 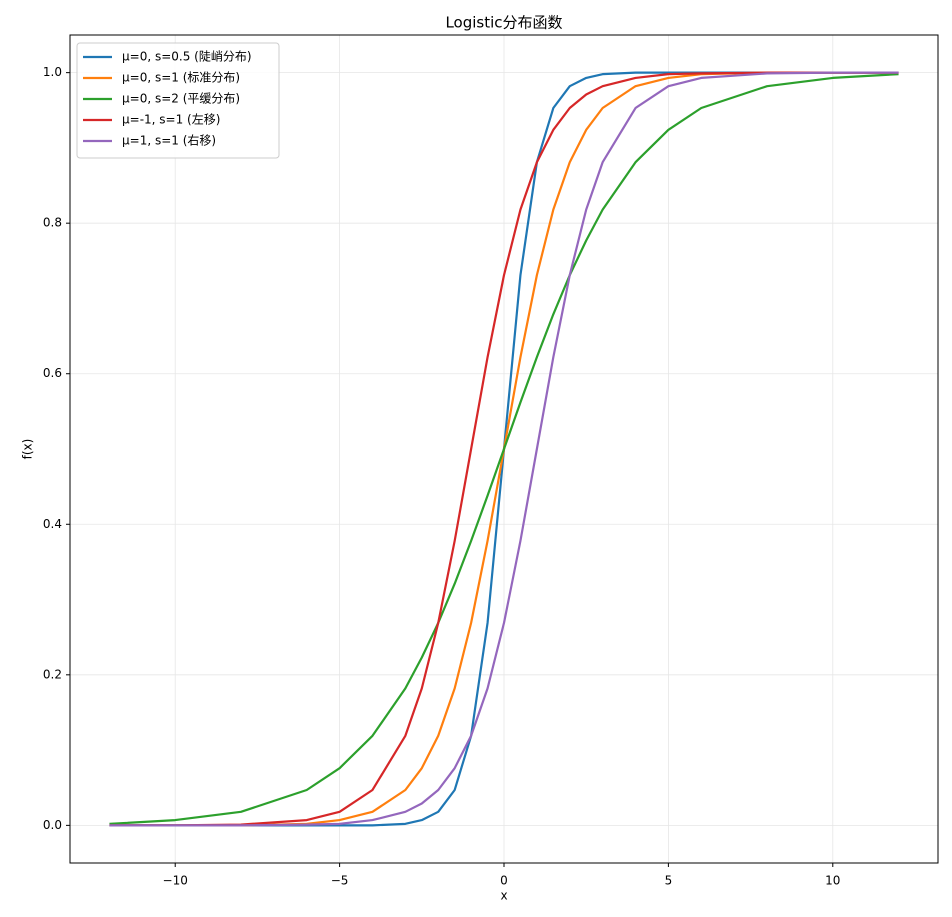 I want to click on y-tick-label: 0.6, so click(x=52, y=373).